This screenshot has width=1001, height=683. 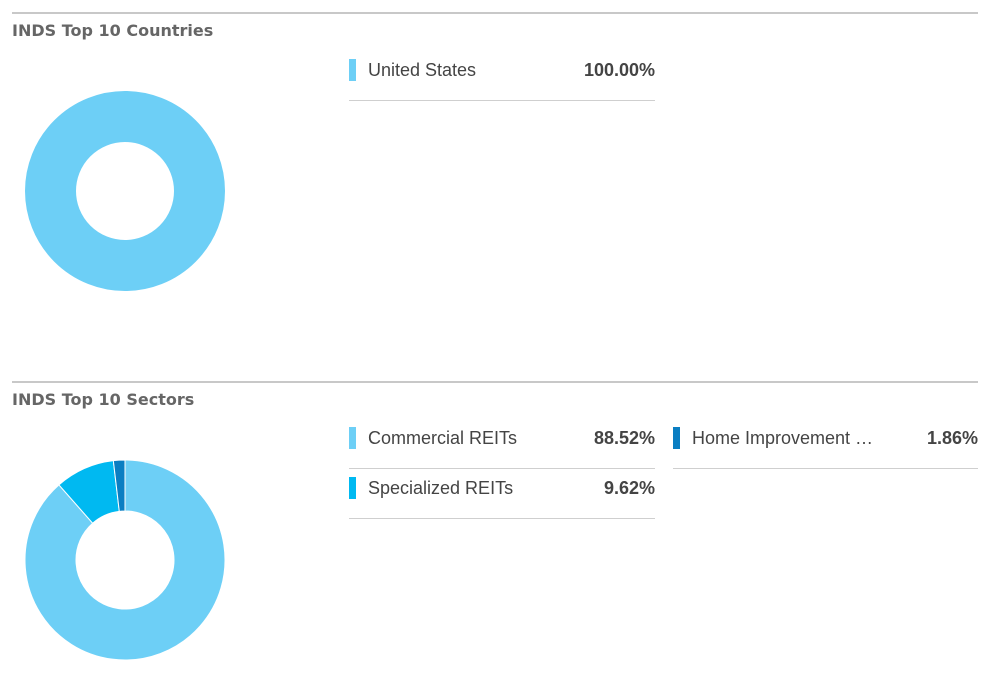 What do you see at coordinates (103, 399) in the screenshot?
I see `sectors-title: INDS Top 10 Sectors` at bounding box center [103, 399].